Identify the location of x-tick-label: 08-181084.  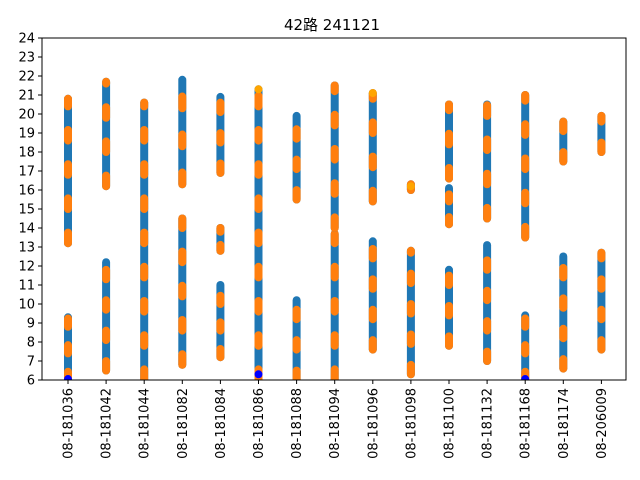
(221, 423).